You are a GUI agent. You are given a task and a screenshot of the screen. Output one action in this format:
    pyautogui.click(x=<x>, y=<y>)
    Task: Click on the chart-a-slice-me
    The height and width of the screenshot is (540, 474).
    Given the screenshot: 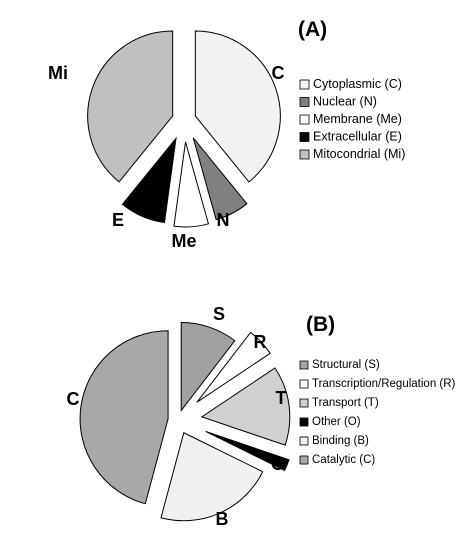 What is the action you would take?
    pyautogui.click(x=191, y=184)
    